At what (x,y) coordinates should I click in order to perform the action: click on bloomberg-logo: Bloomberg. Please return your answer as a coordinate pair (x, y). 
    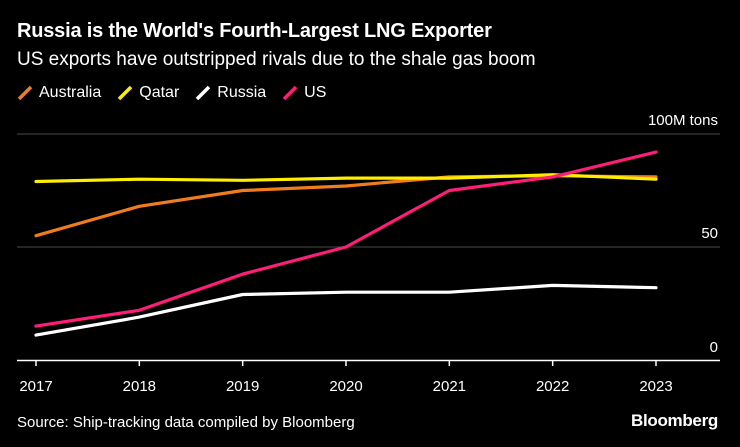
    Looking at the image, I should click on (674, 420).